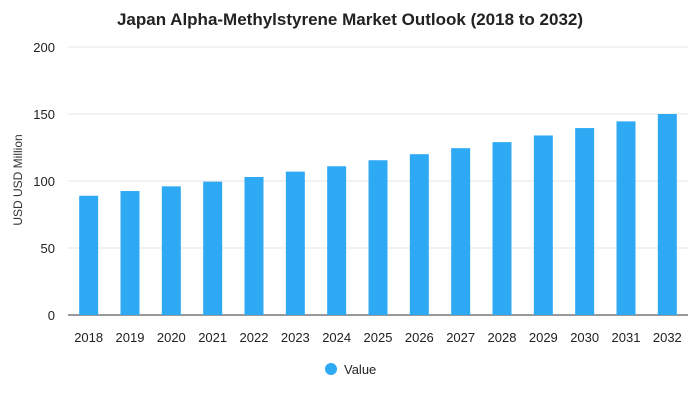  Describe the element at coordinates (254, 245) in the screenshot. I see `bar-2022` at that location.